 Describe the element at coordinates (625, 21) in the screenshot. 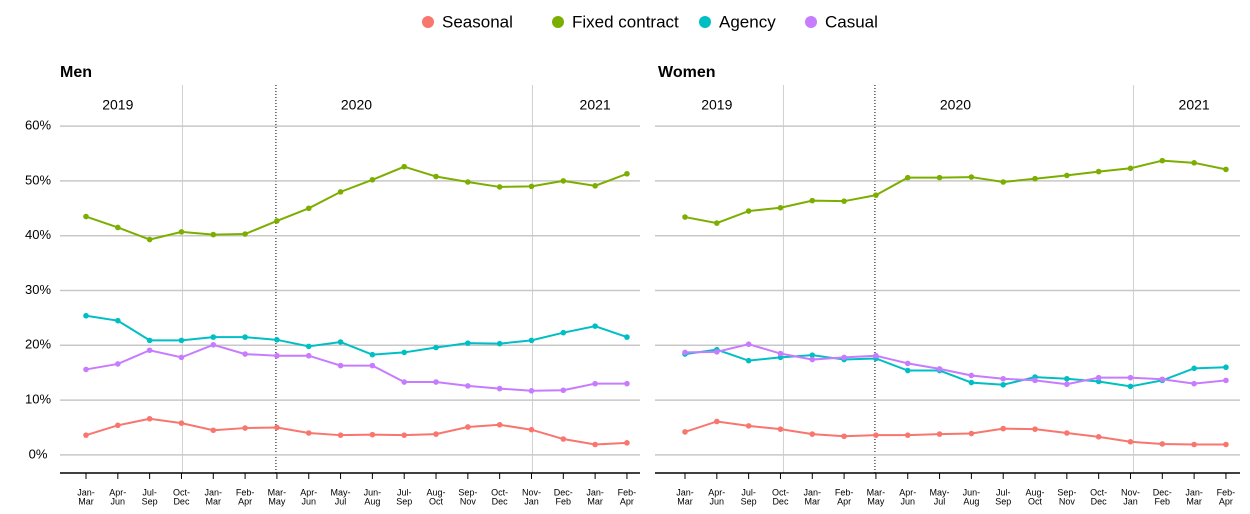

I see `legend-label: Fixed contract` at that location.